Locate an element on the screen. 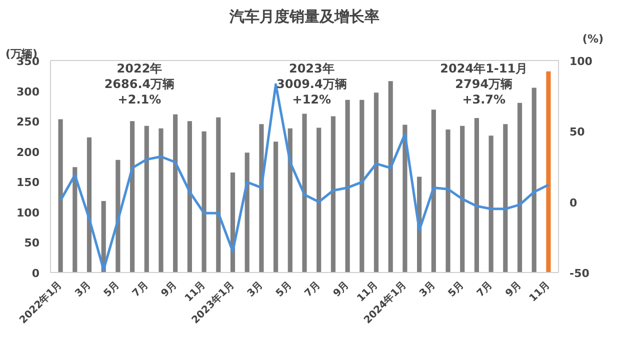  y-tick-label: 250 is located at coordinates (28, 122).